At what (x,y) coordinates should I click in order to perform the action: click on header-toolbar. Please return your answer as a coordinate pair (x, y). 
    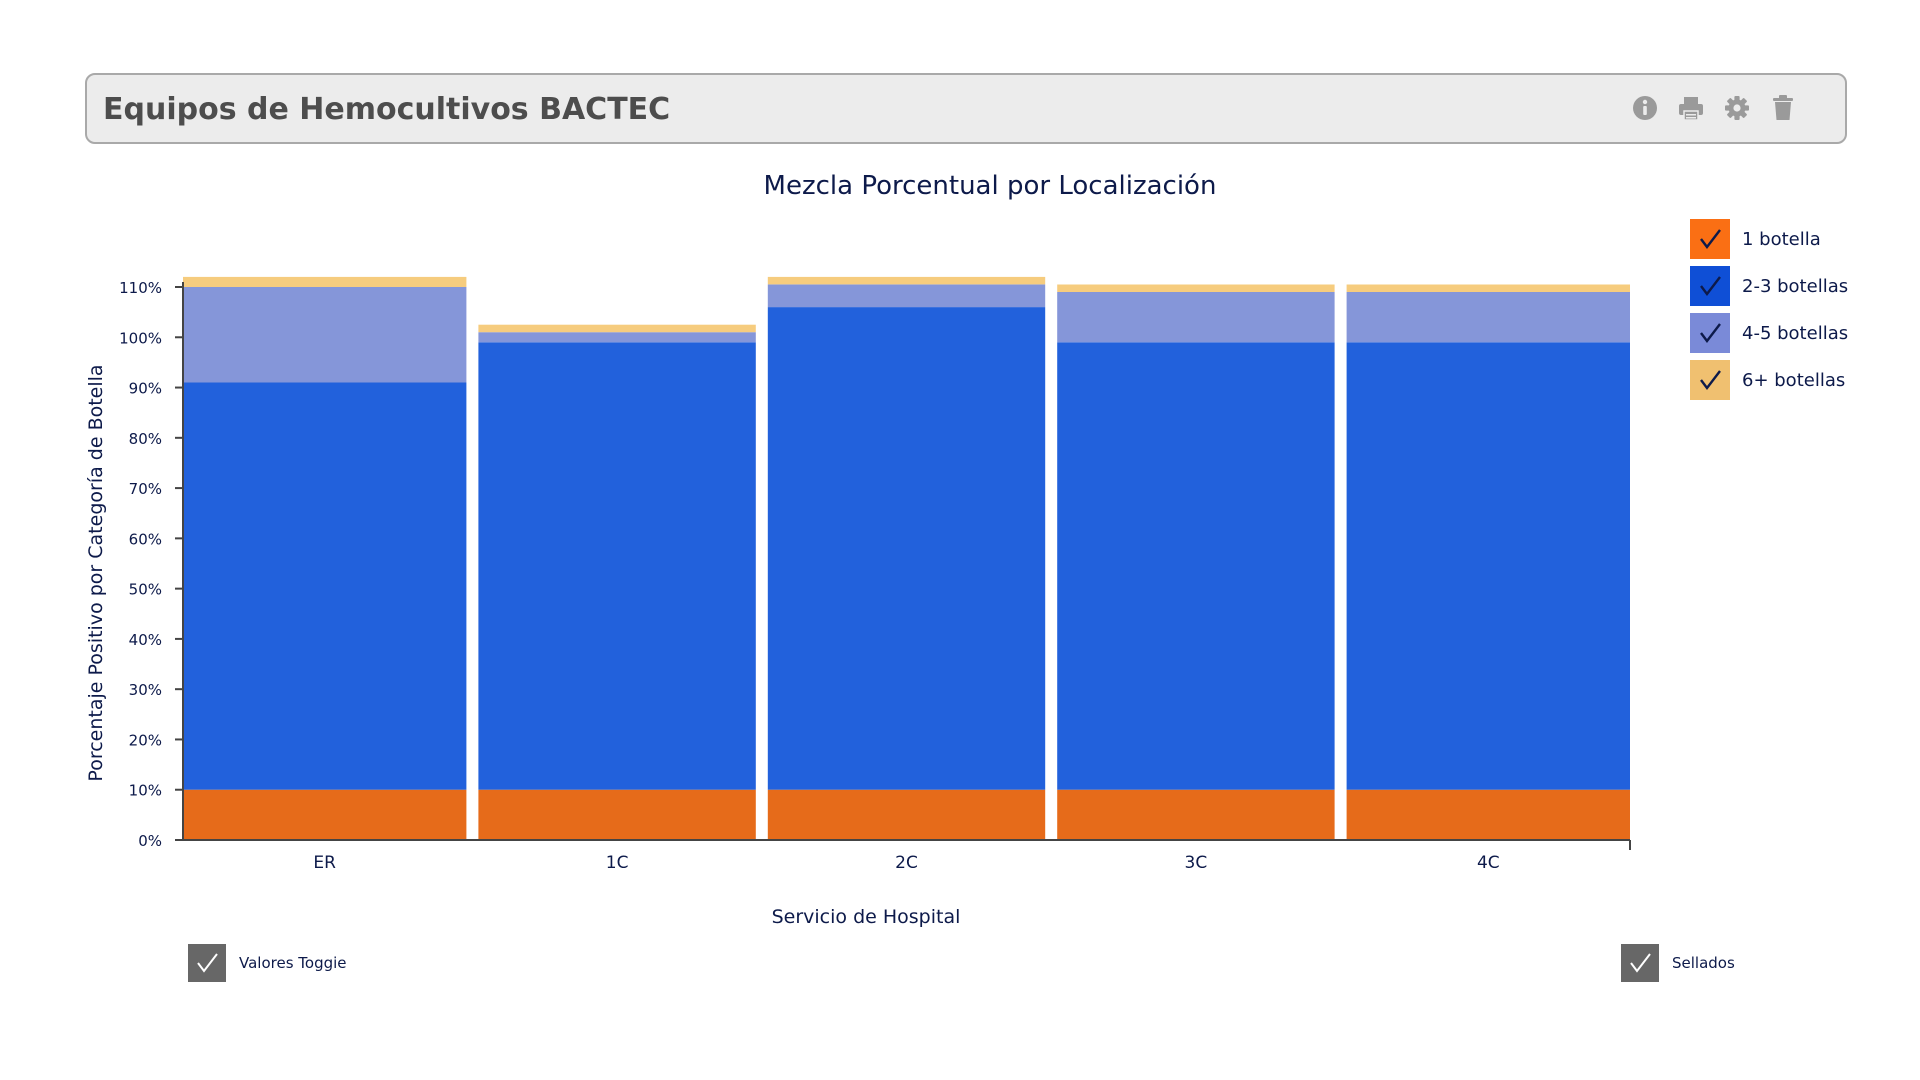
    Looking at the image, I should click on (1714, 108).